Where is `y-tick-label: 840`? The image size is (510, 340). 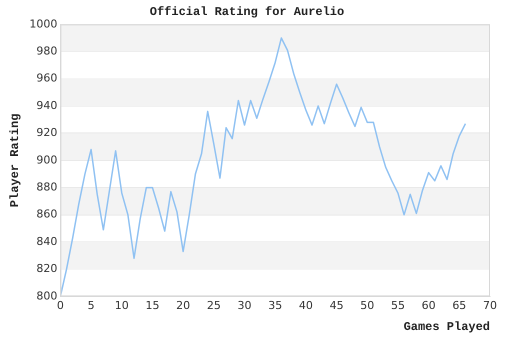 y-tick-label: 840 is located at coordinates (47, 241).